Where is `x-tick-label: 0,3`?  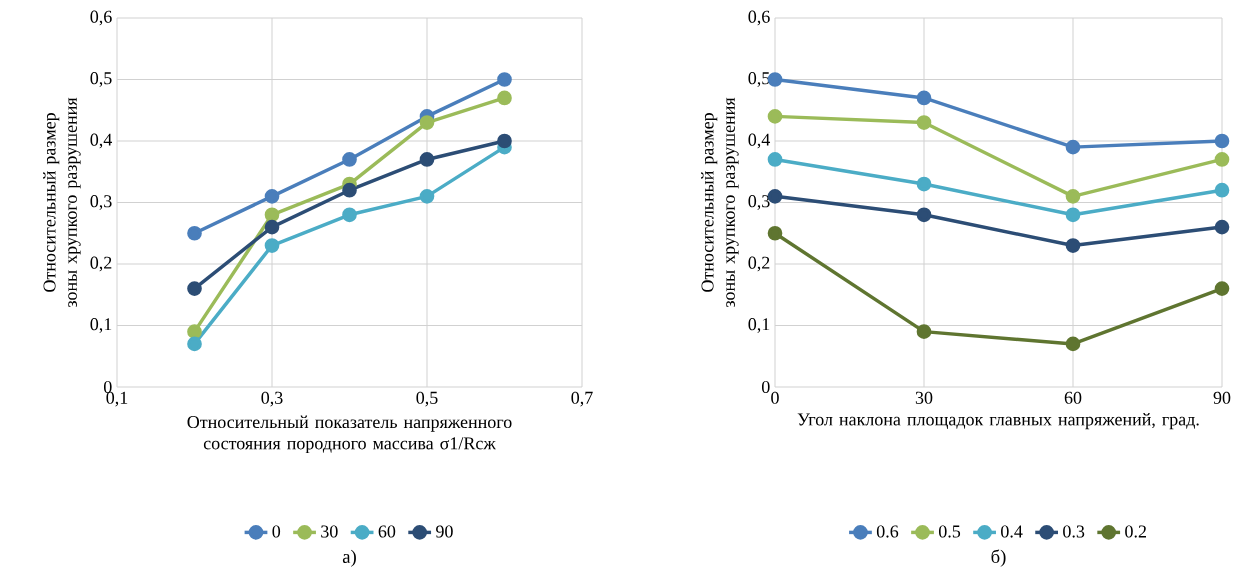
x-tick-label: 0,3 is located at coordinates (272, 399).